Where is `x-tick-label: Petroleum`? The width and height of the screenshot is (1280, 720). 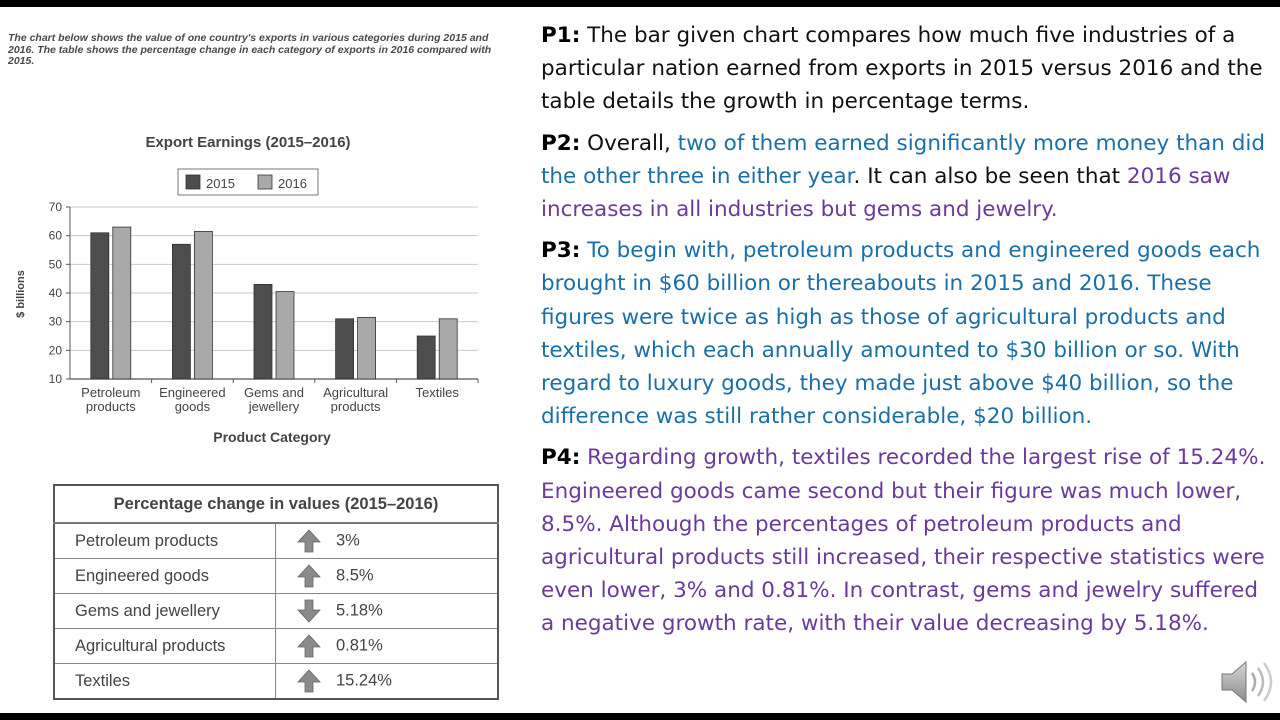
x-tick-label: Petroleum is located at coordinates (110, 392).